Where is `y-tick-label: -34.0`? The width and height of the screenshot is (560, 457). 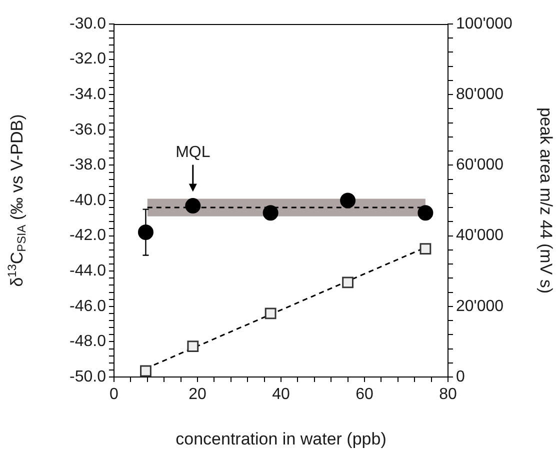 y-tick-label: -34.0 is located at coordinates (88, 95).